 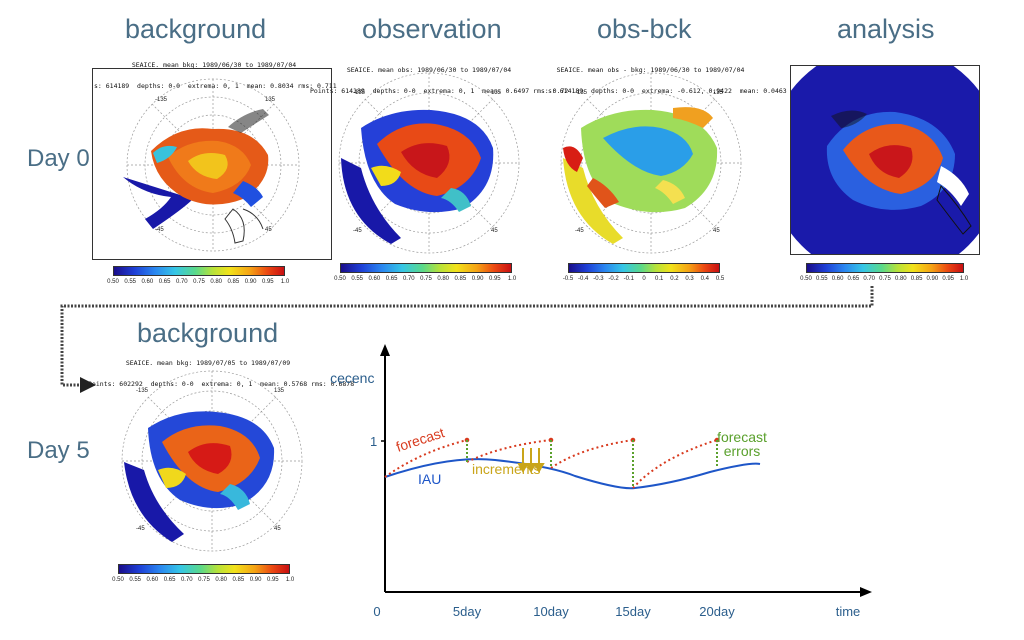 What do you see at coordinates (742, 437) in the screenshot?
I see `forecast-errors-label-1: forecast` at bounding box center [742, 437].